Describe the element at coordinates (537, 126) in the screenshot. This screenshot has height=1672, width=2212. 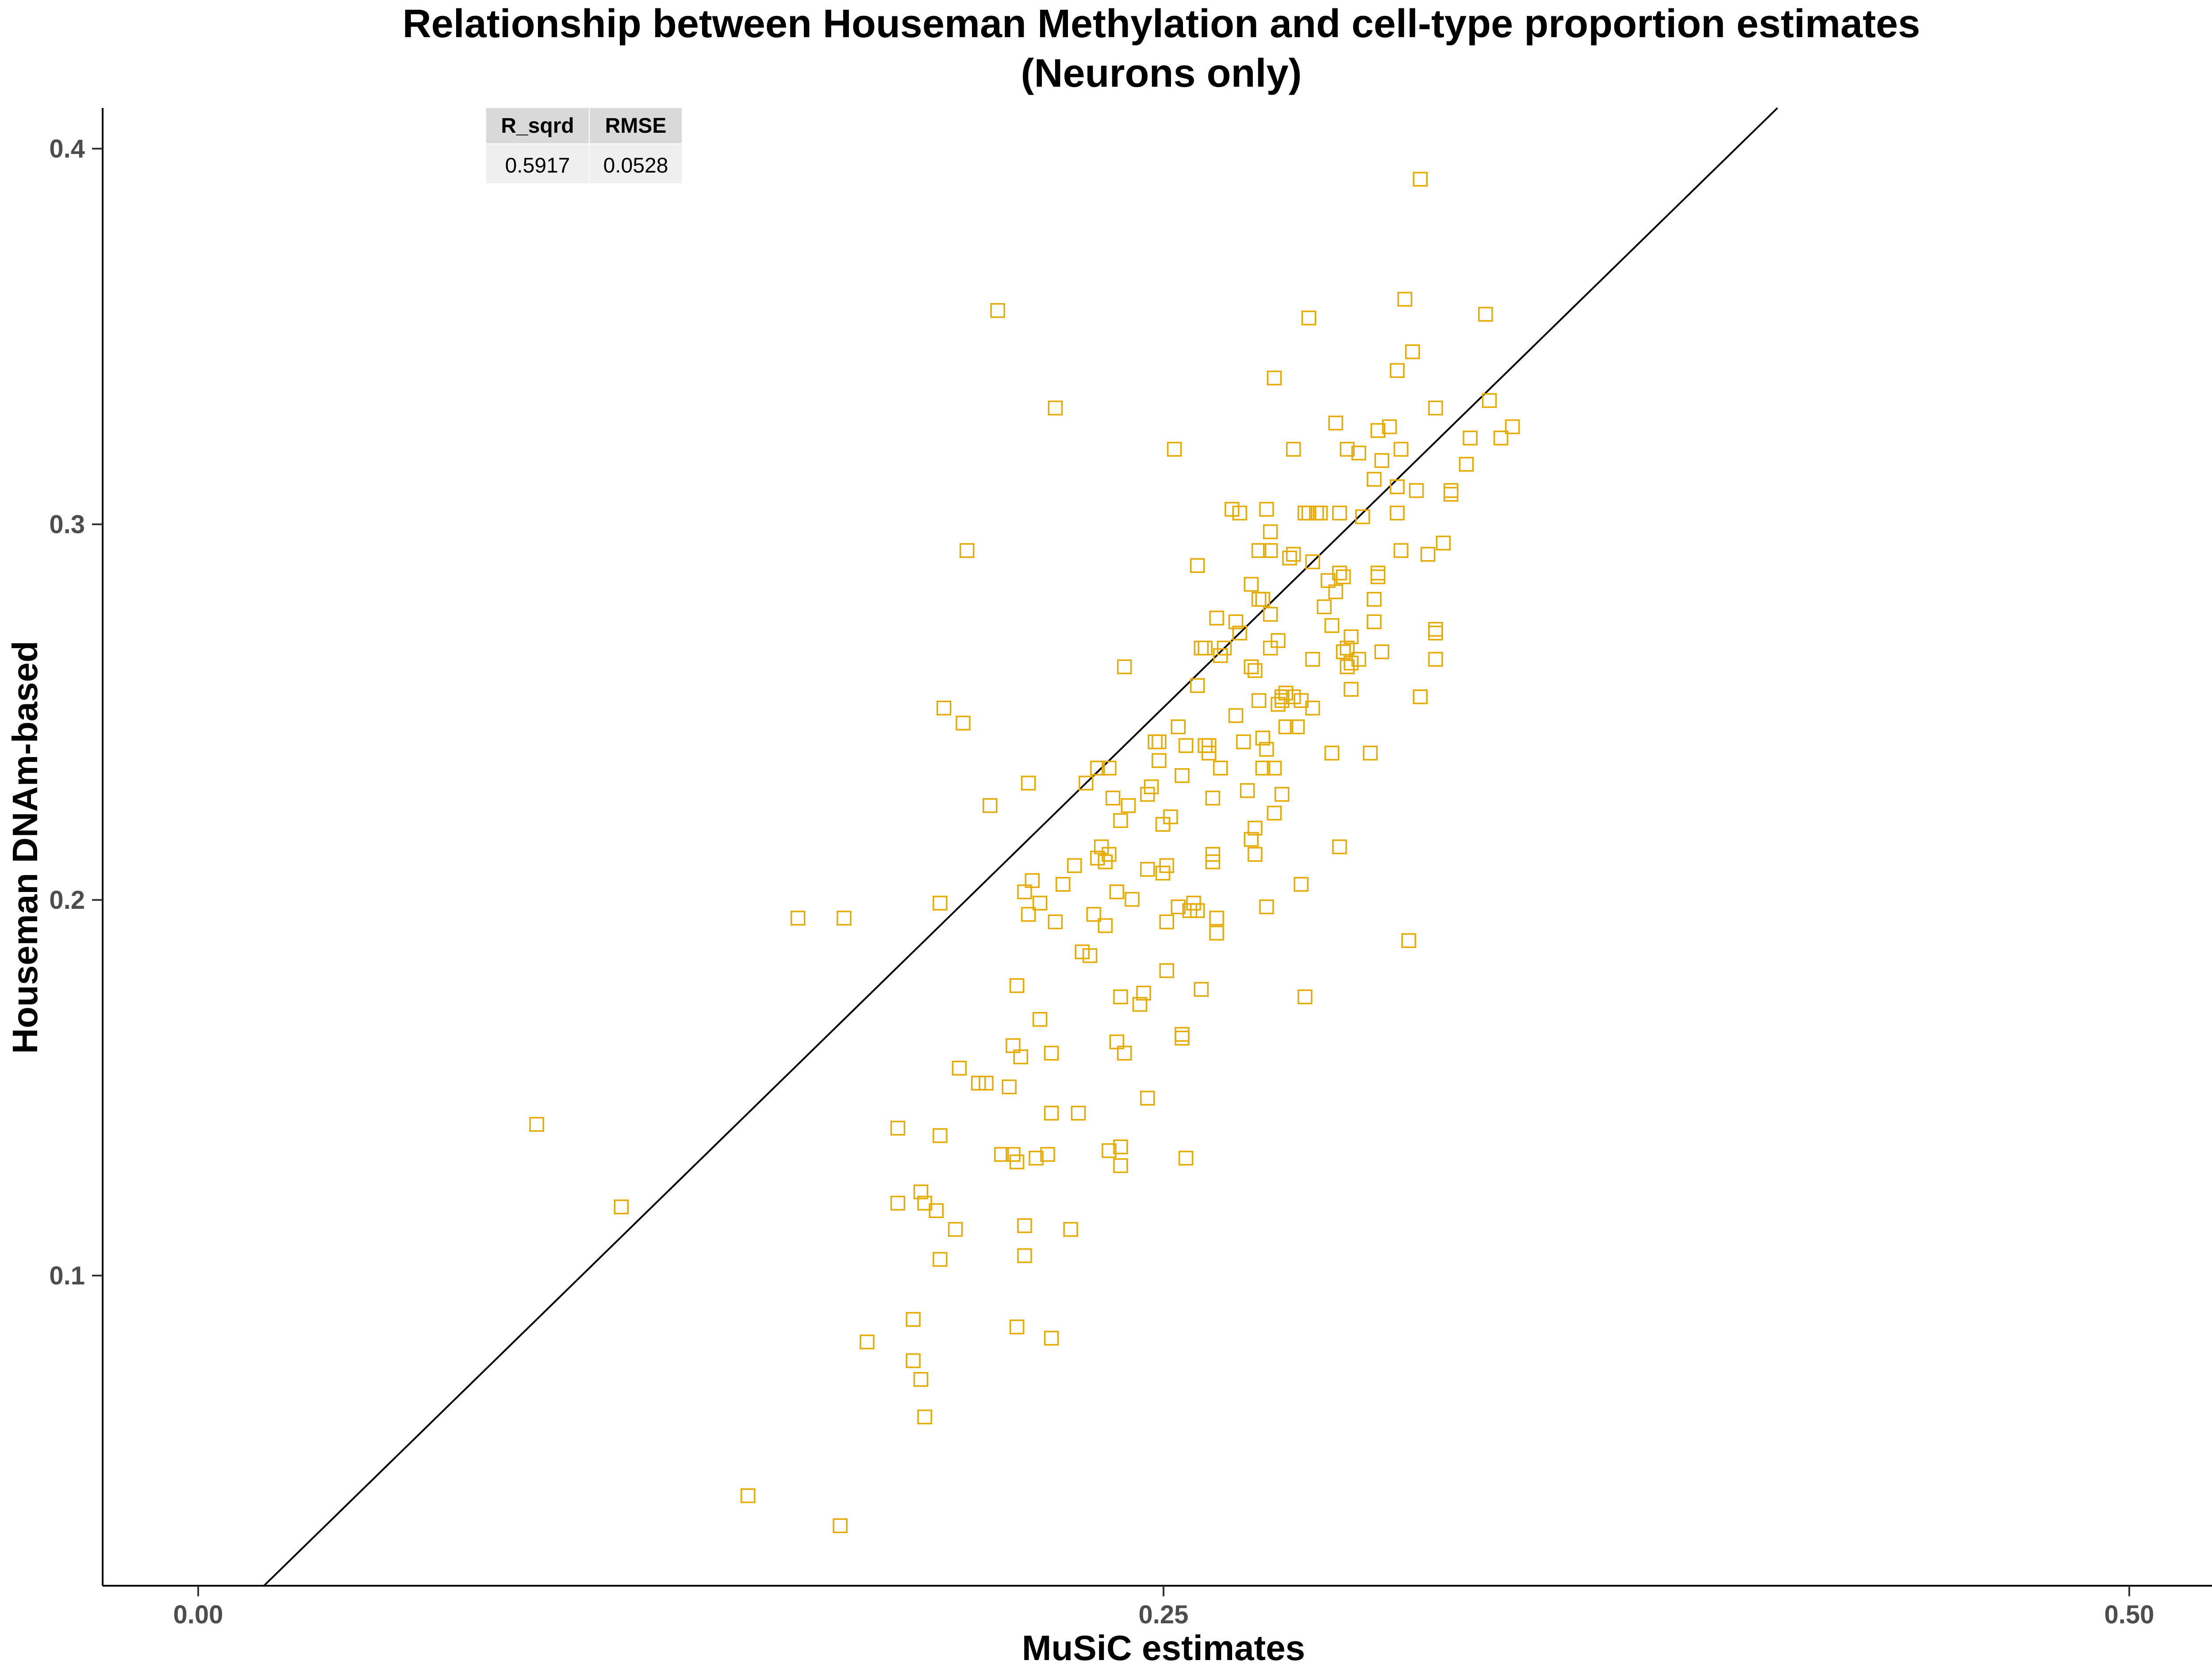
I see `stats-header-rsqrd: R_sqrd` at that location.